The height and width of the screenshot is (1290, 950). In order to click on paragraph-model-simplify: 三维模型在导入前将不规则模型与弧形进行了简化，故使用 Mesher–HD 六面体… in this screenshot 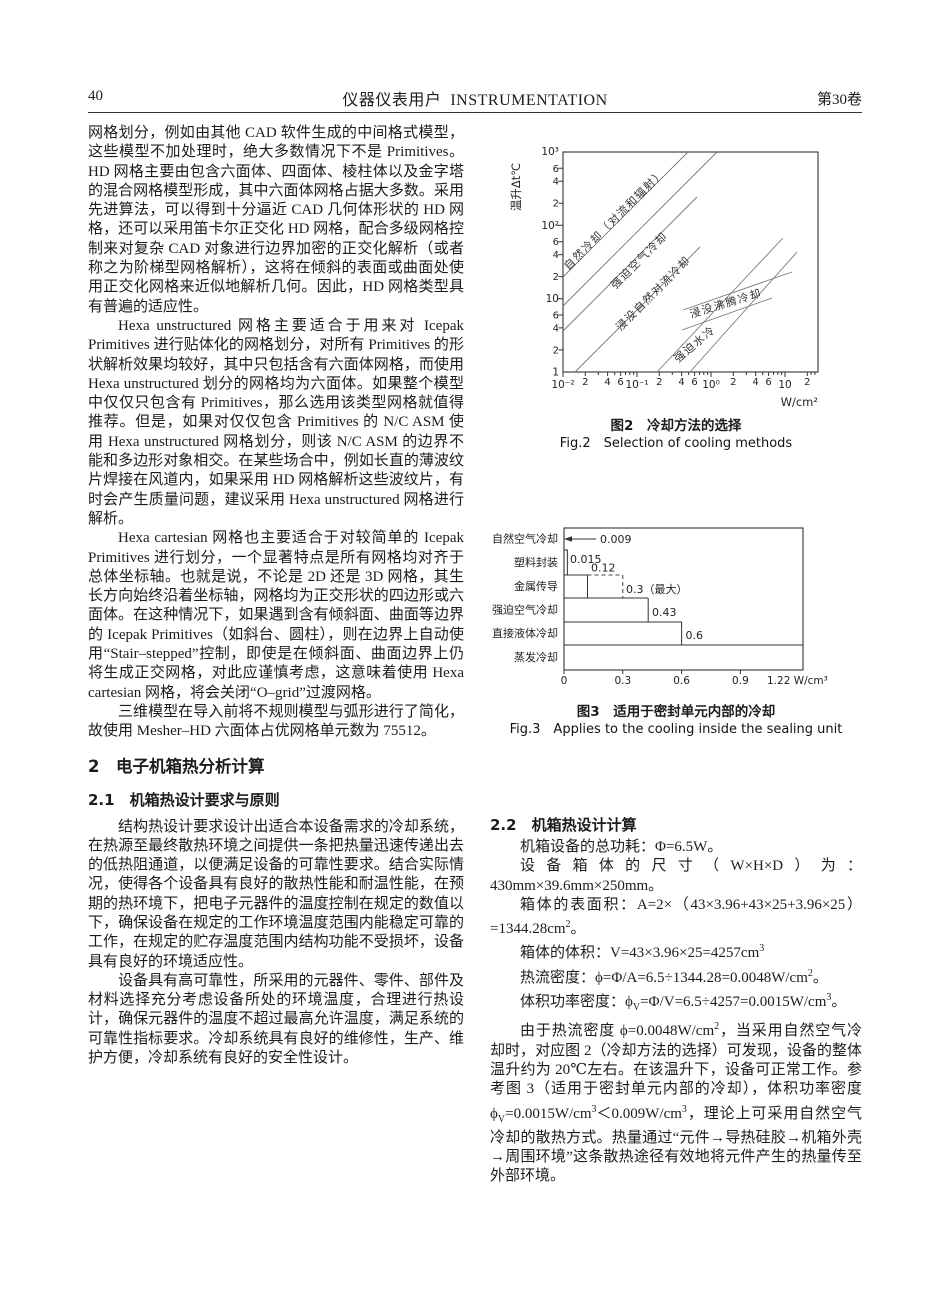, I will do `click(276, 721)`.